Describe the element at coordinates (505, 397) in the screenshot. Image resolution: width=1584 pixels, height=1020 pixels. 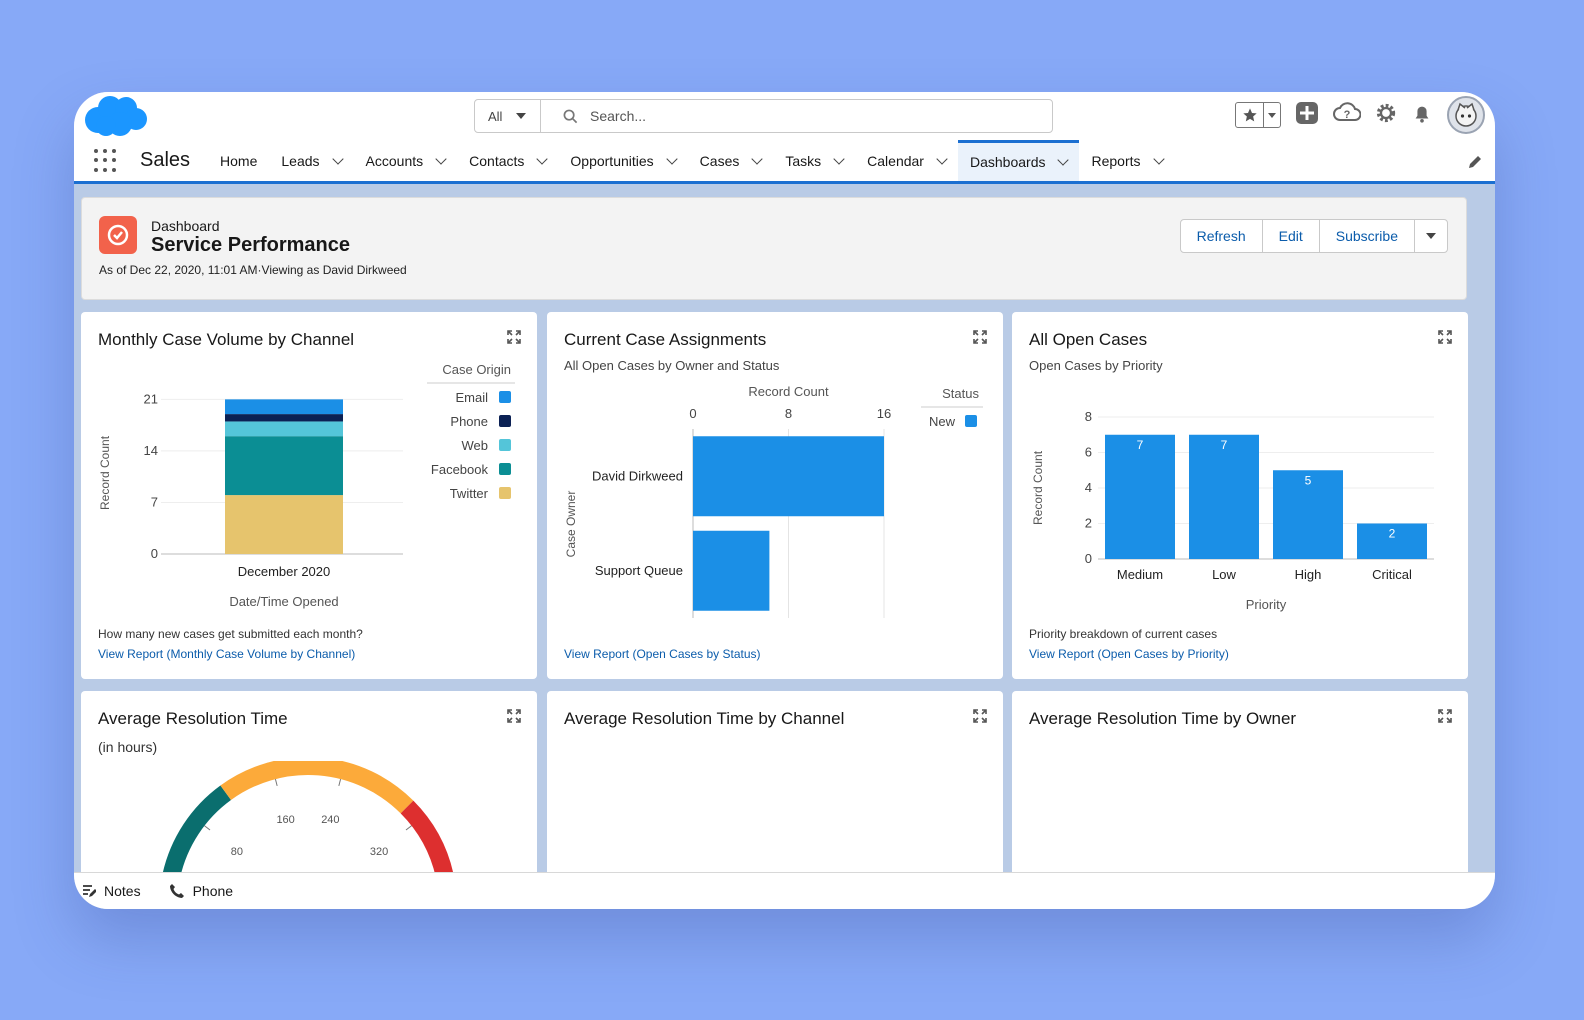
I see `legend-swatch-email` at that location.